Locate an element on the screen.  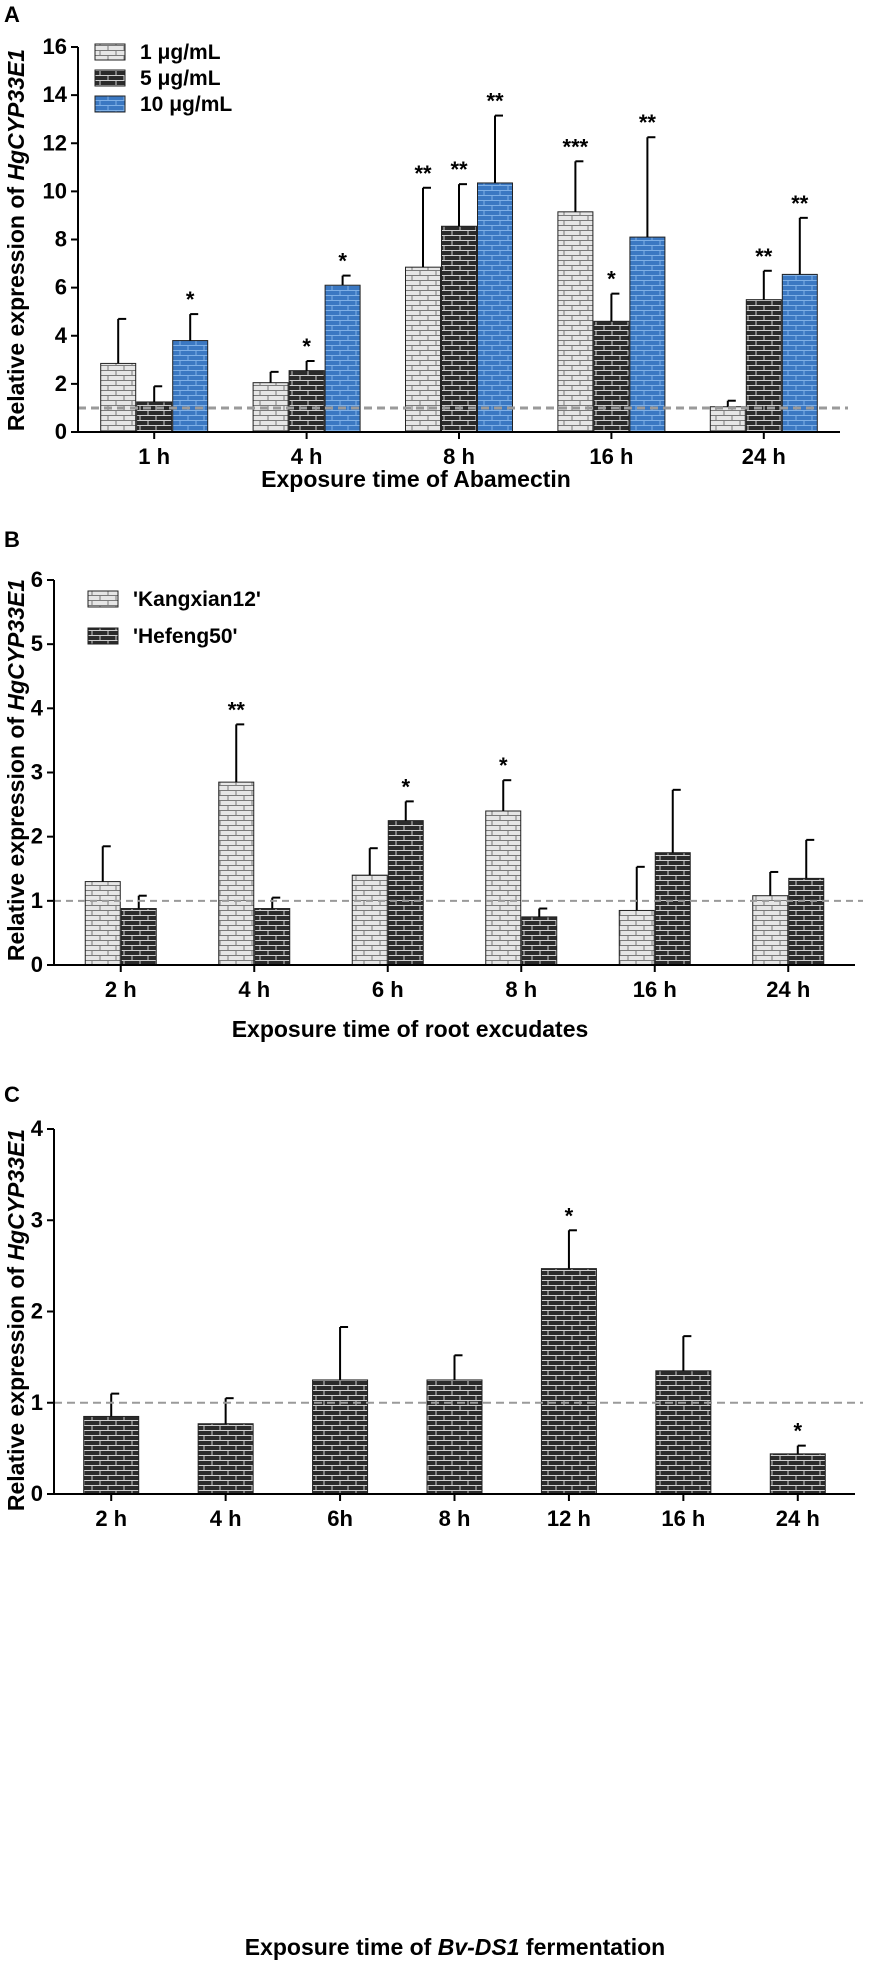
panel-label-a: A is located at coordinates (12, 14).